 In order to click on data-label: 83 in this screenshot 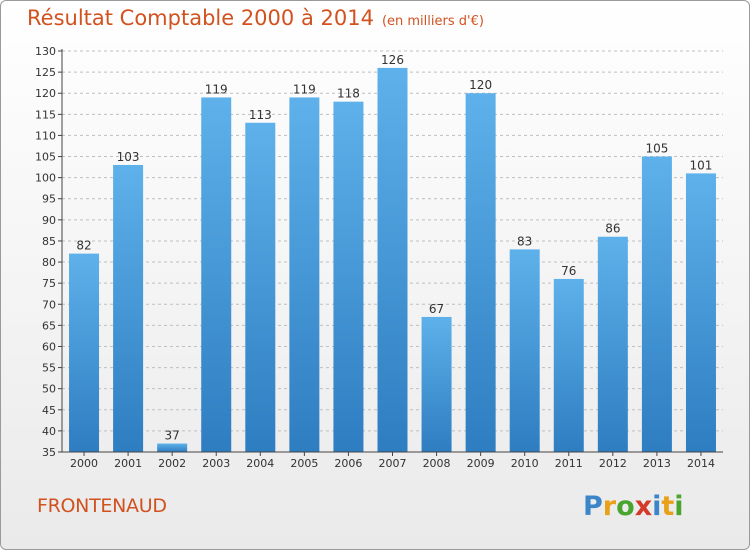, I will do `click(524, 241)`.